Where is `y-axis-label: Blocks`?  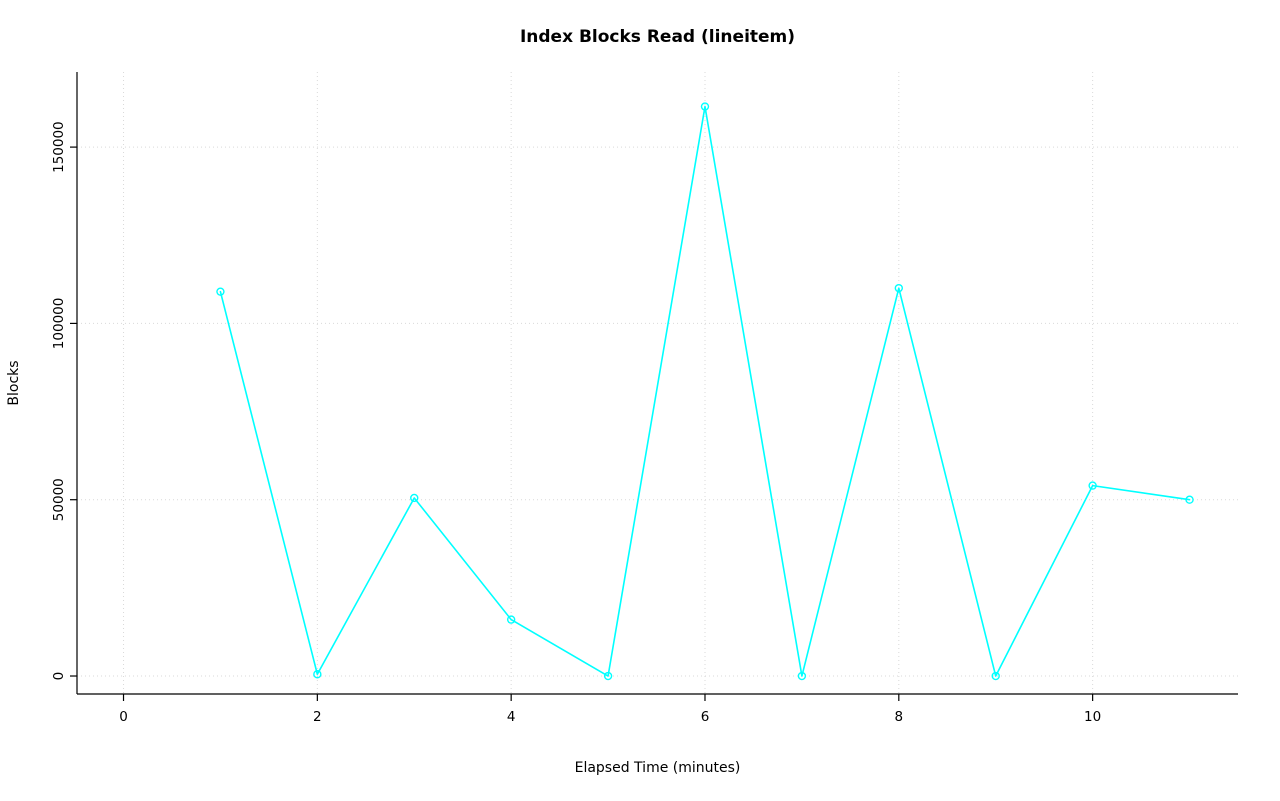 y-axis-label: Blocks is located at coordinates (14, 383).